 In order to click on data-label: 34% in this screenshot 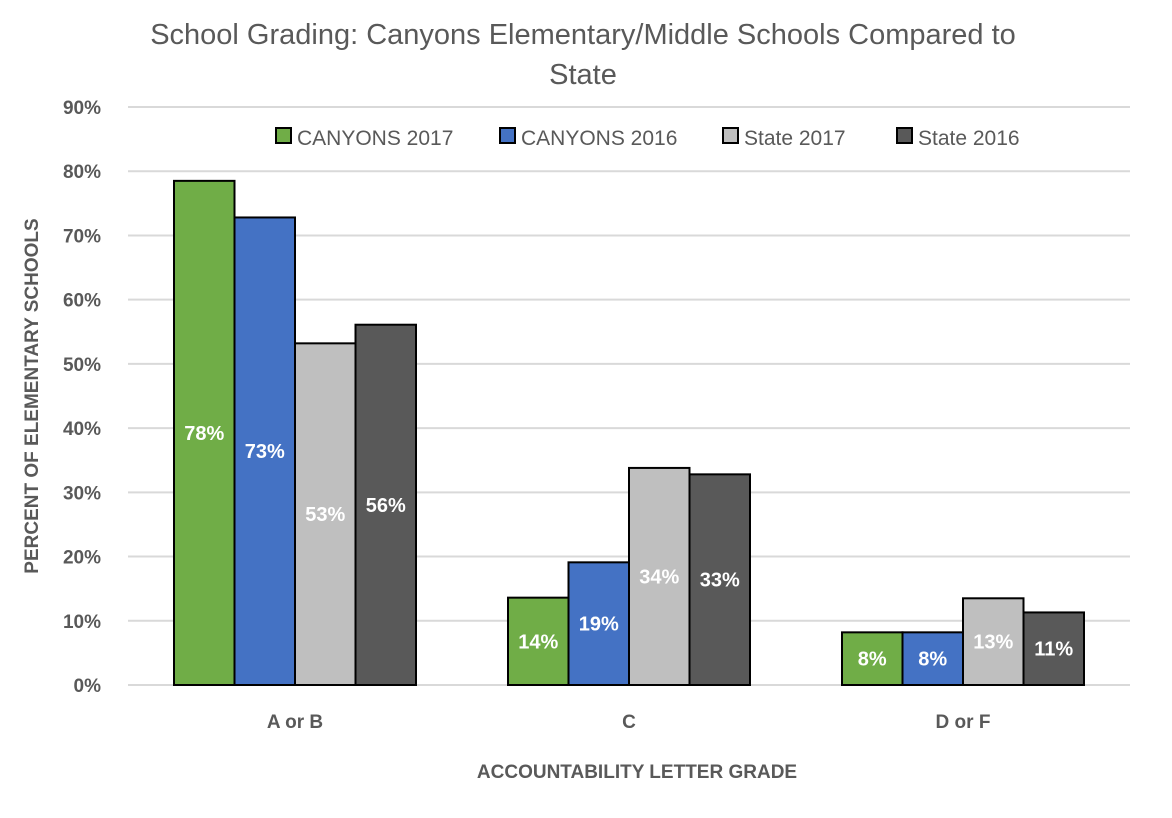, I will do `click(659, 577)`.